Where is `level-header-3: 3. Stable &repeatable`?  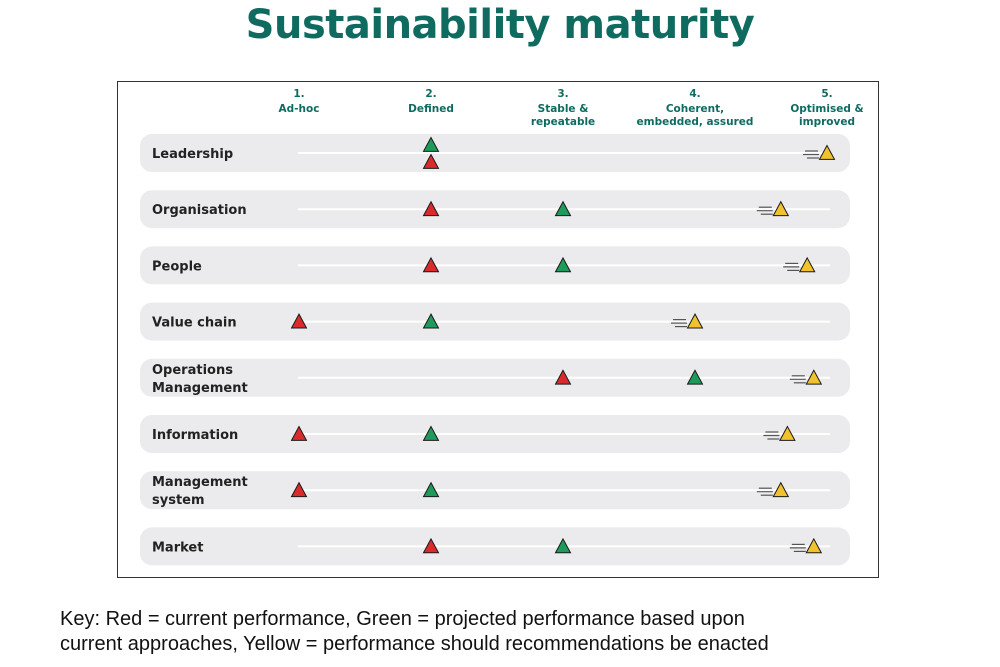
level-header-3: 3. Stable &repeatable is located at coordinates (563, 108).